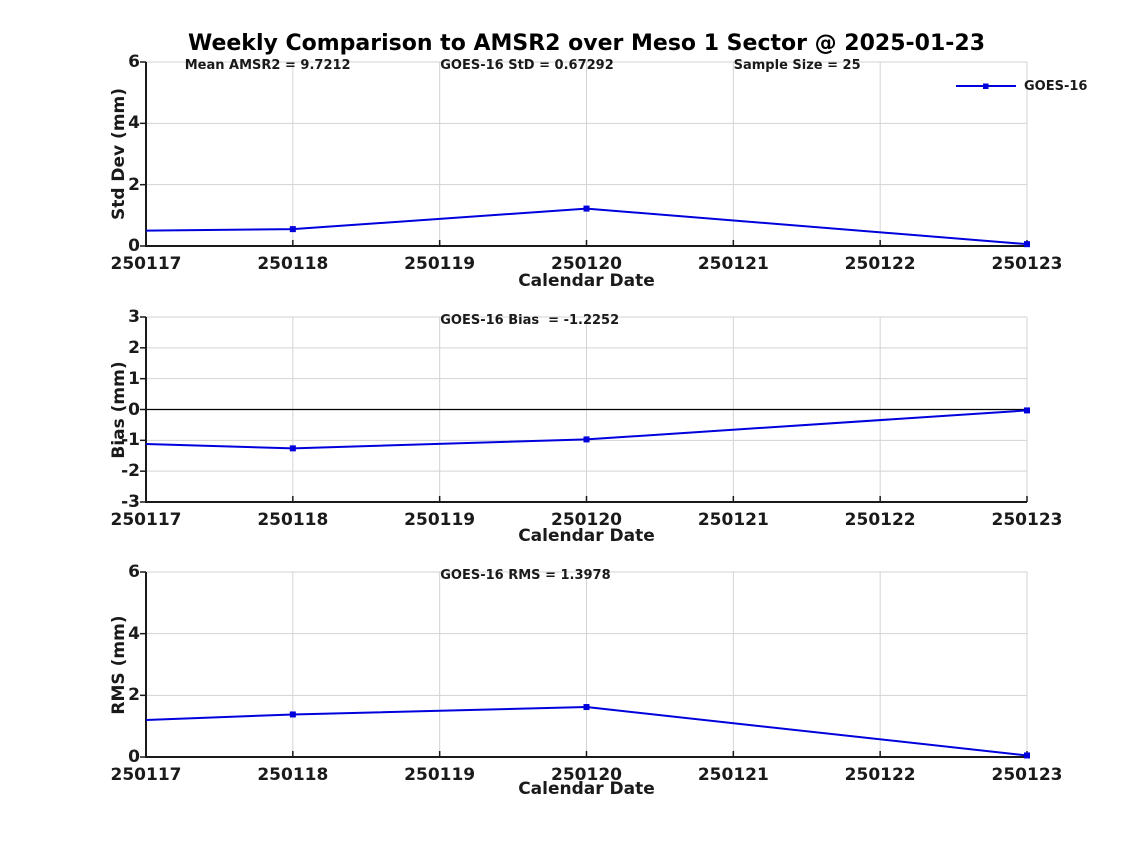 This screenshot has width=1135, height=851. Describe the element at coordinates (119, 154) in the screenshot. I see `y-axis-label: Std Dev (mm)` at that location.